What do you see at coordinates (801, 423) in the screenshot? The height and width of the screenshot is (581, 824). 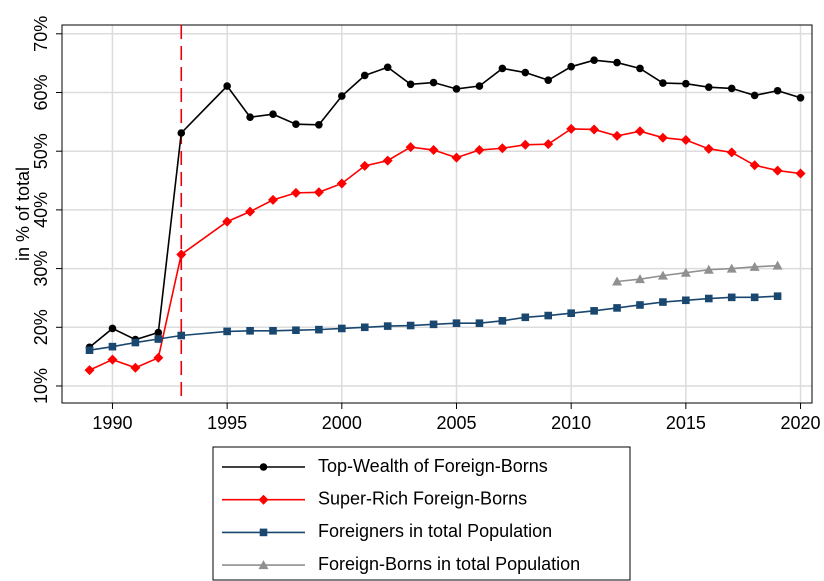 I see `x-tick-label: 2020` at bounding box center [801, 423].